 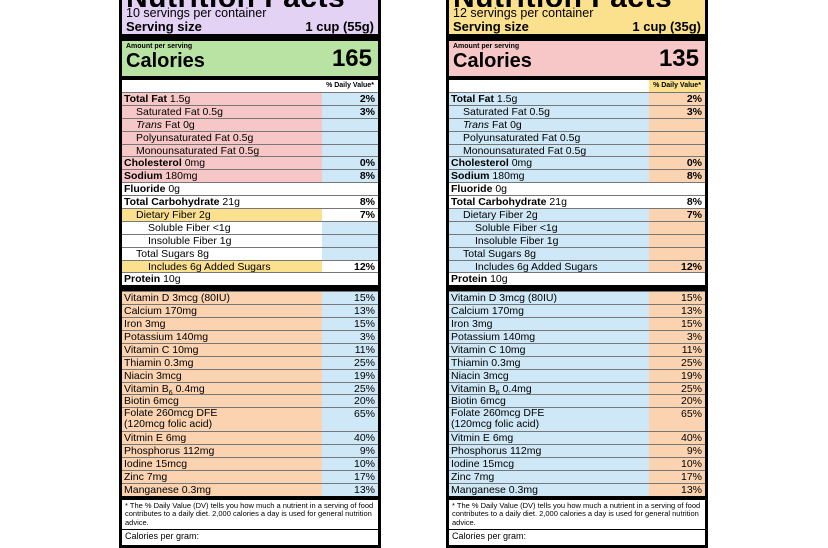 I want to click on vitamin-text: Niacin 3mcg, so click(x=480, y=375).